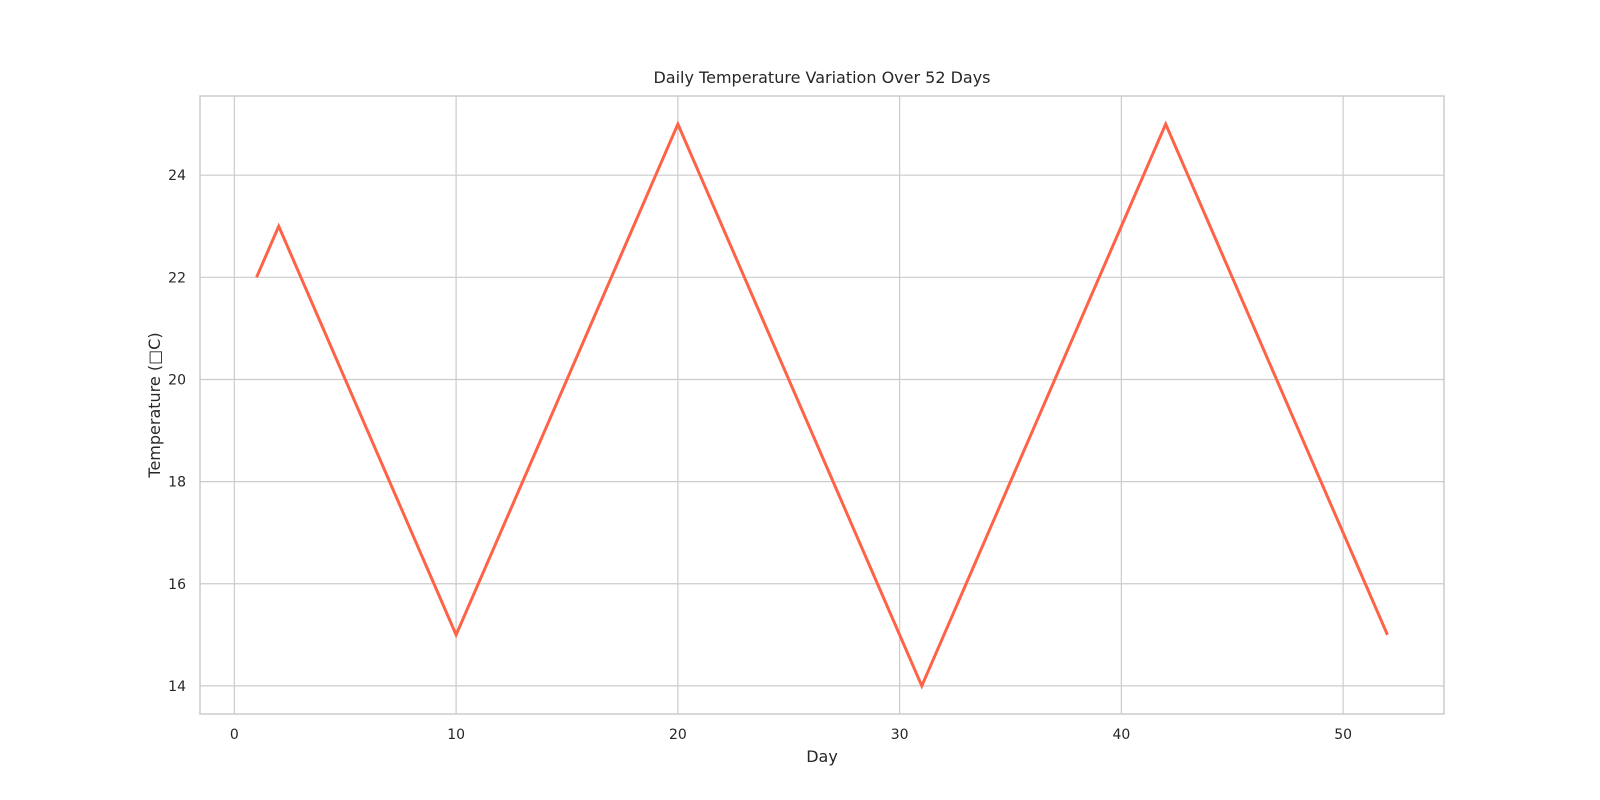 This screenshot has height=800, width=1600. I want to click on y-tick-label: 20, so click(177, 380).